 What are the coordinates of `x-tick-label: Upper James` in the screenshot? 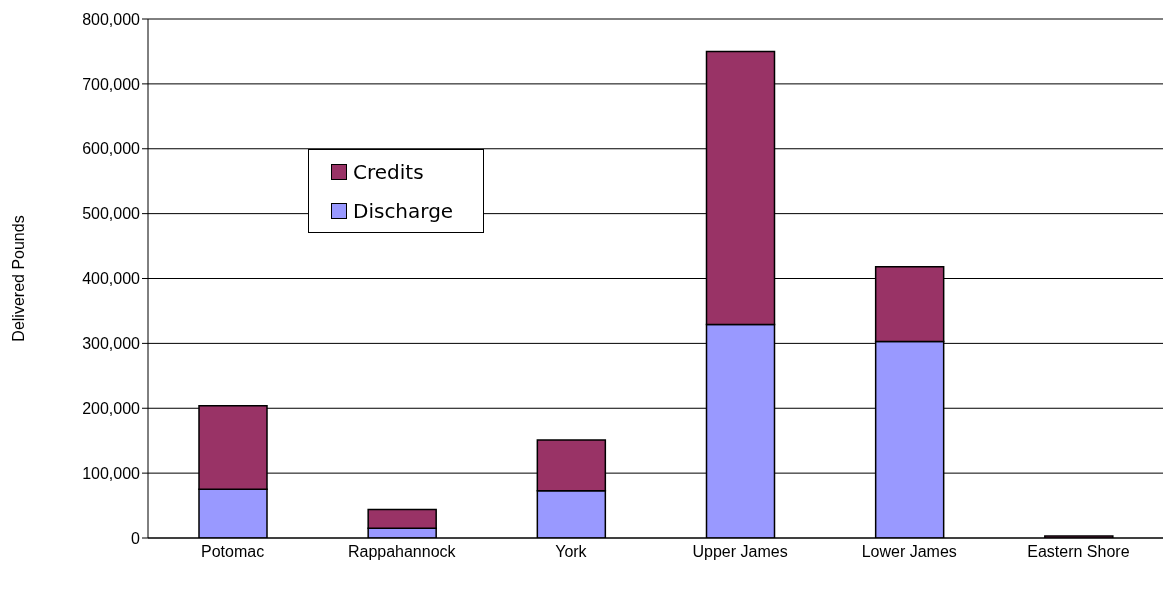 It's located at (740, 552).